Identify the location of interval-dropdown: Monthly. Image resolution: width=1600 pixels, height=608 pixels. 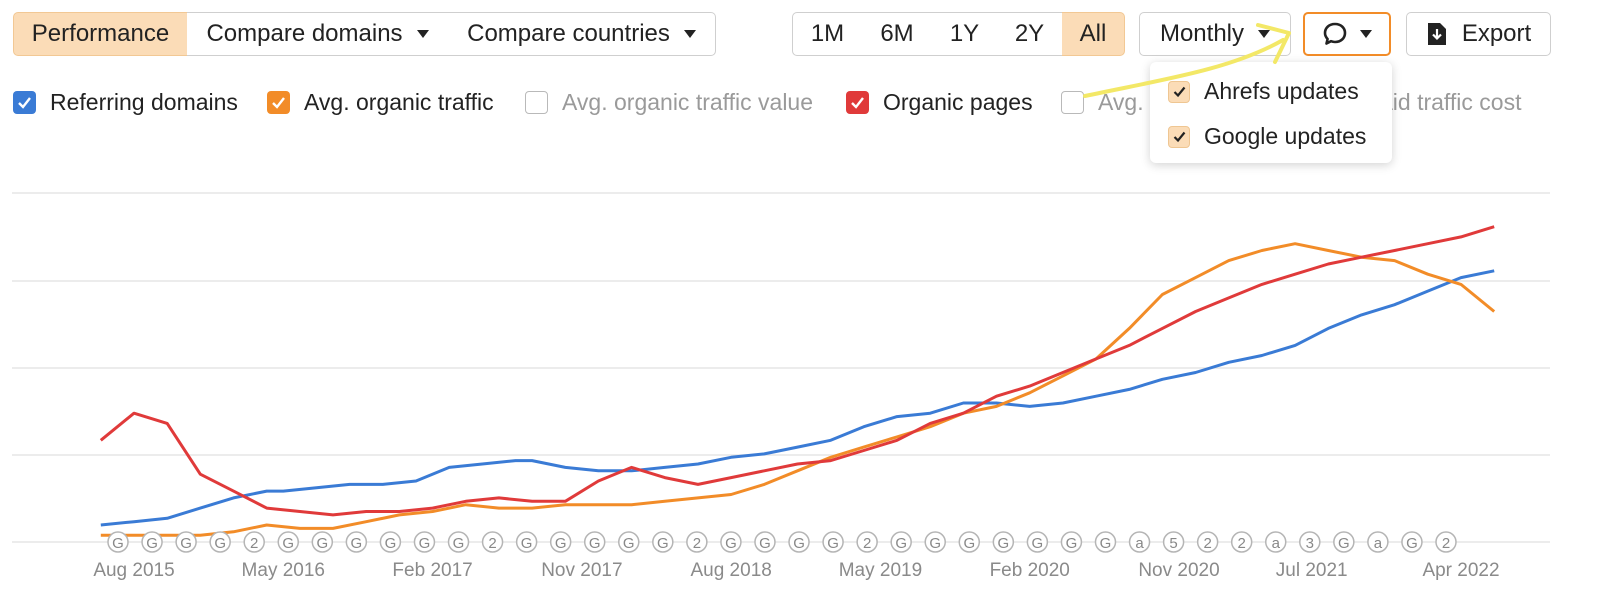
(1215, 34).